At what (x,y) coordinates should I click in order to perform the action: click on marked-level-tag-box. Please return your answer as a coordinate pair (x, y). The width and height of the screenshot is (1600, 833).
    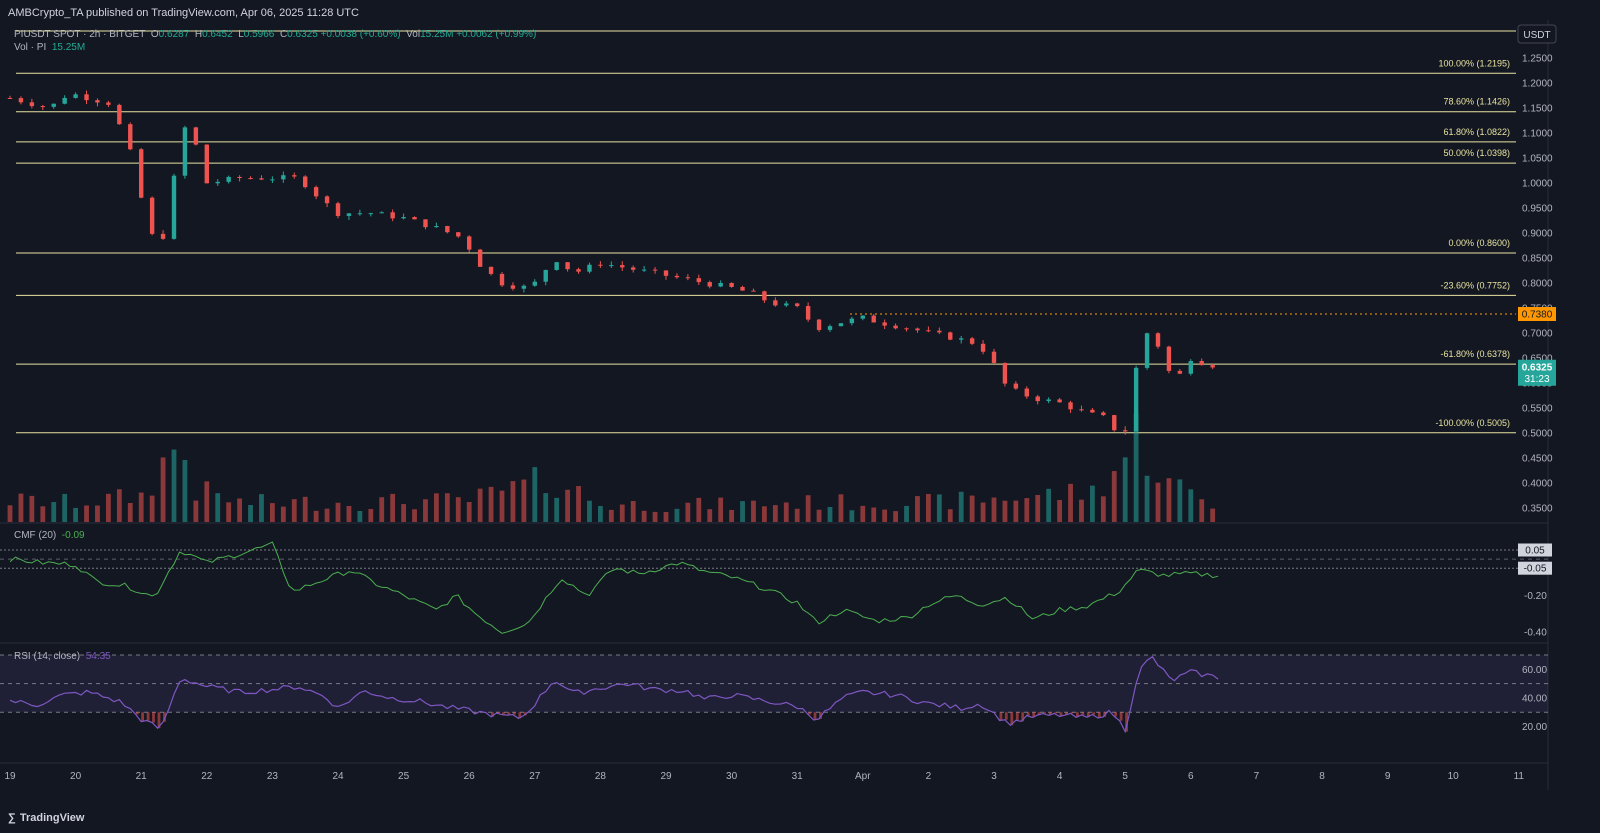
    Looking at the image, I should click on (1537, 314).